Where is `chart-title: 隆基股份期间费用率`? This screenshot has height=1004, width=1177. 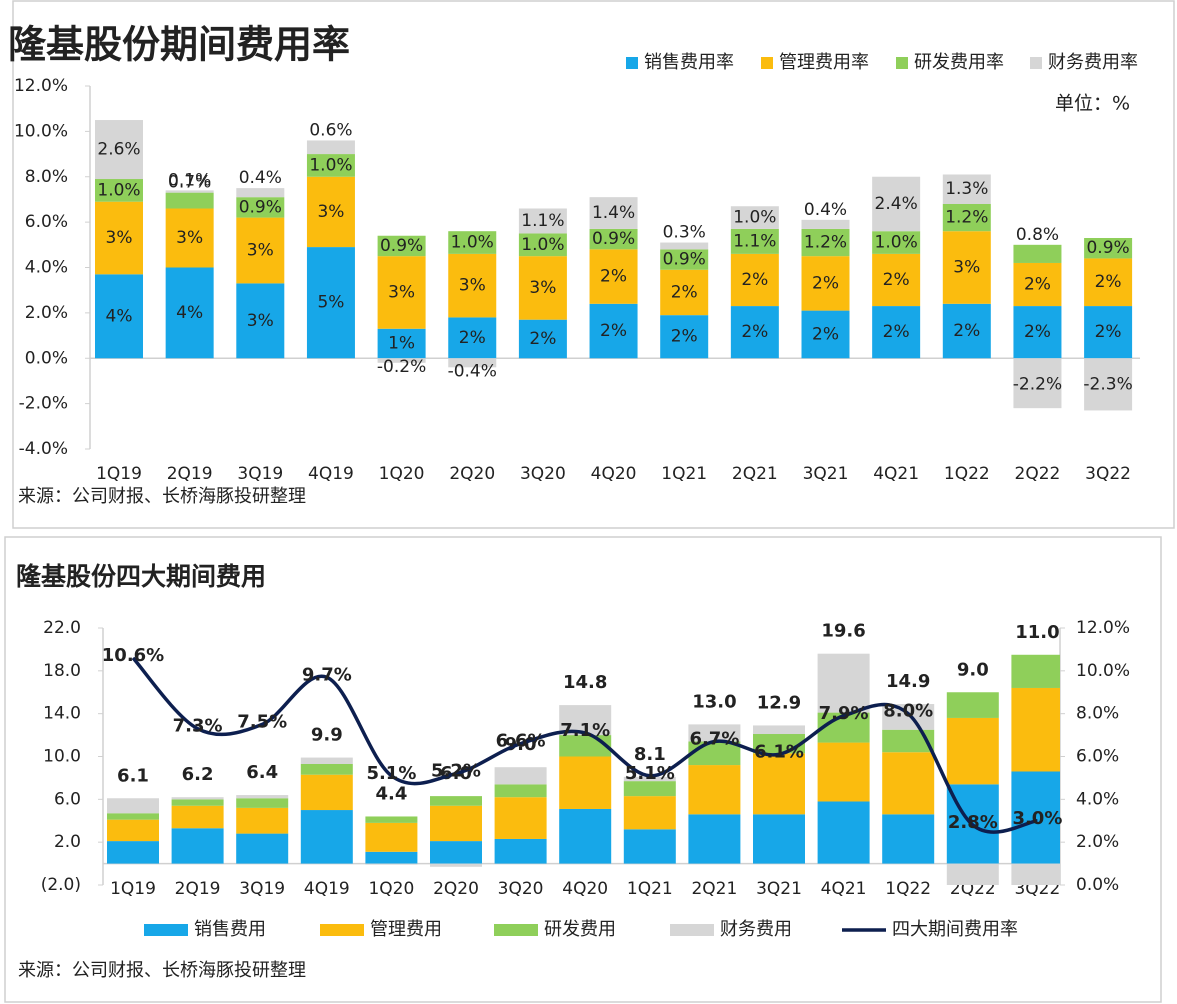
chart-title: 隆基股份期间费用率 is located at coordinates (179, 45).